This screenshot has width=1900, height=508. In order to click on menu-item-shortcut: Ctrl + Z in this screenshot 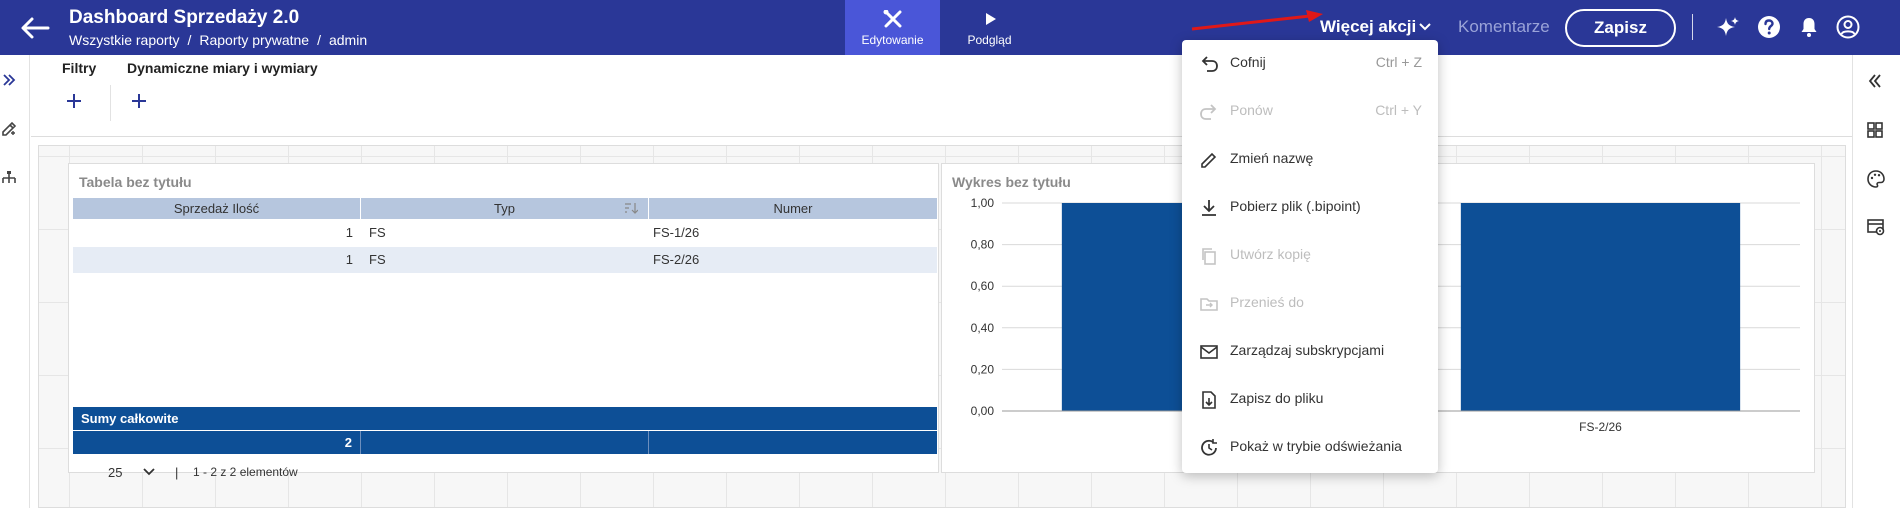, I will do `click(1398, 62)`.